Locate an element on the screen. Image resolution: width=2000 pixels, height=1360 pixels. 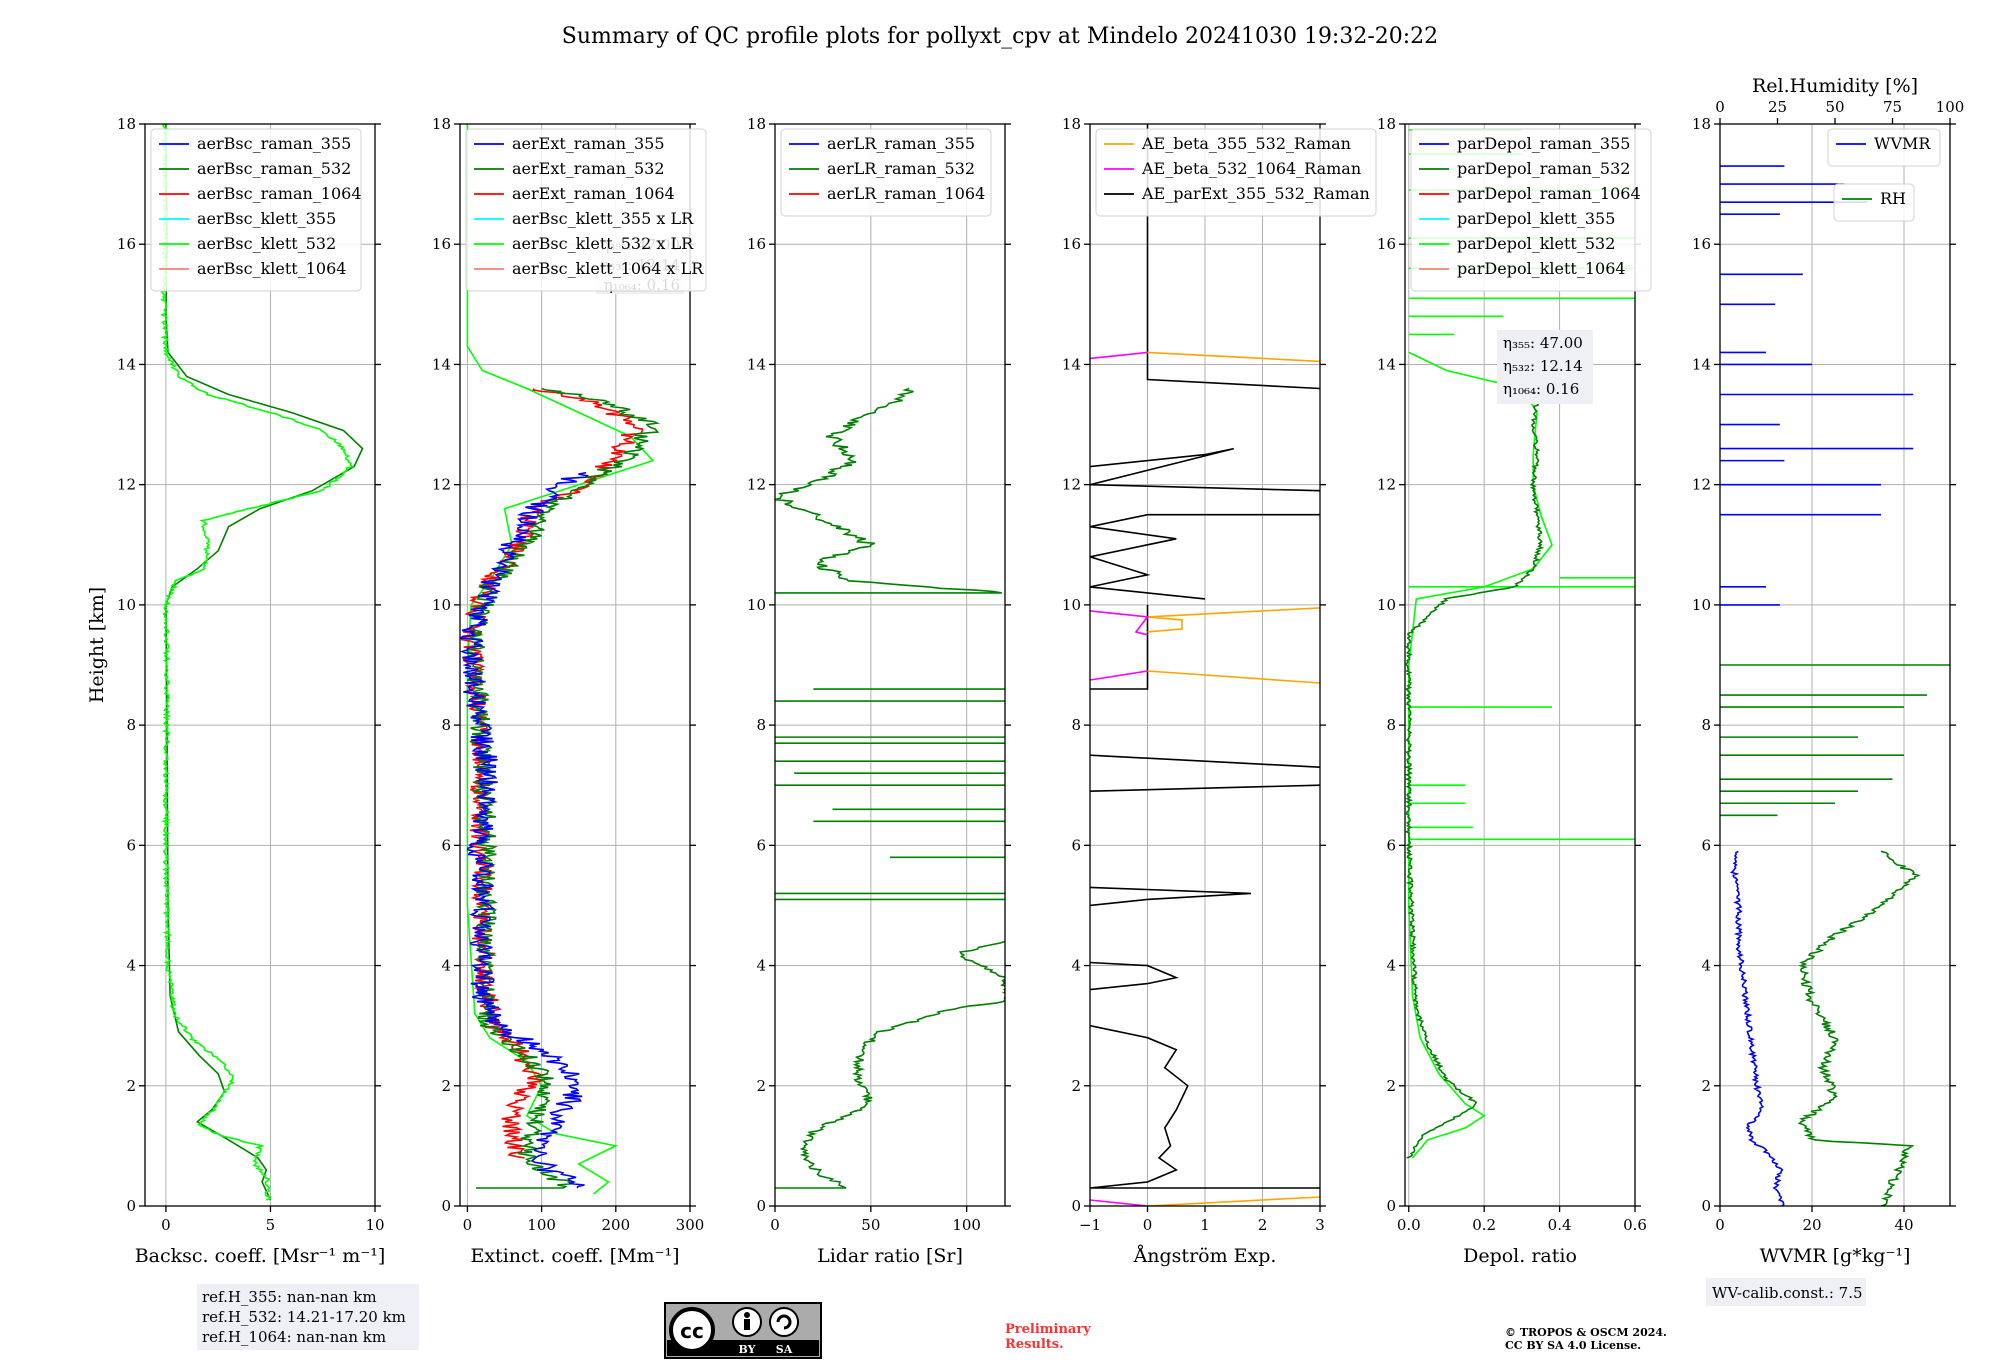
legend-entry: aerExt_raman_1064 is located at coordinates (593, 193).